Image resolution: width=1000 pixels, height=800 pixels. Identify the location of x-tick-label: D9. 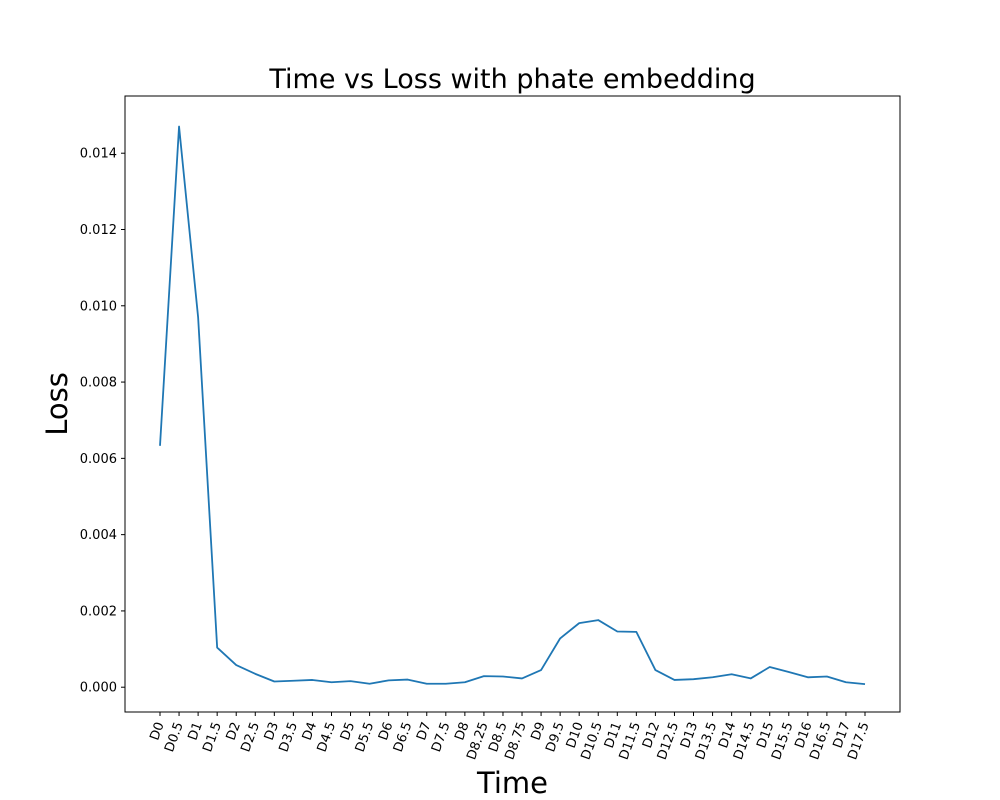
(538, 731).